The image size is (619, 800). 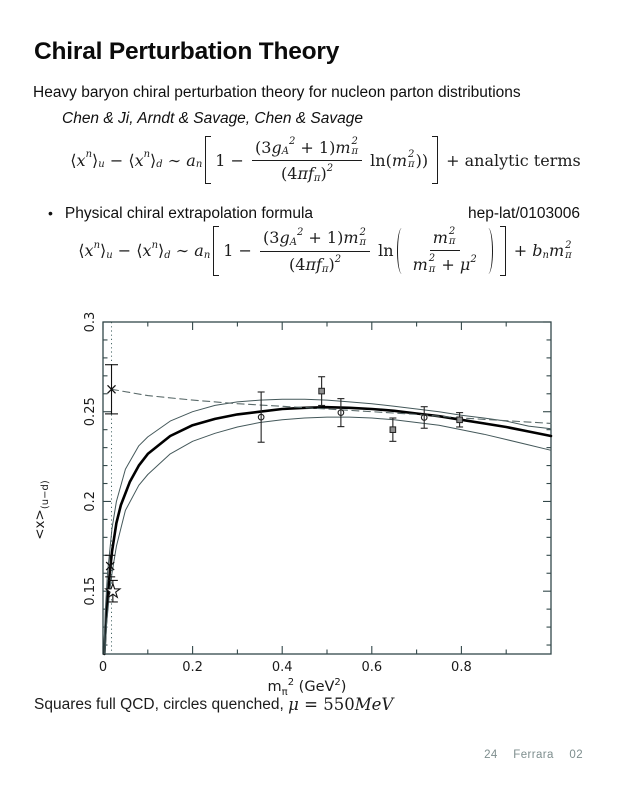 What do you see at coordinates (90, 411) in the screenshot?
I see `svg-text: 0.25` at bounding box center [90, 411].